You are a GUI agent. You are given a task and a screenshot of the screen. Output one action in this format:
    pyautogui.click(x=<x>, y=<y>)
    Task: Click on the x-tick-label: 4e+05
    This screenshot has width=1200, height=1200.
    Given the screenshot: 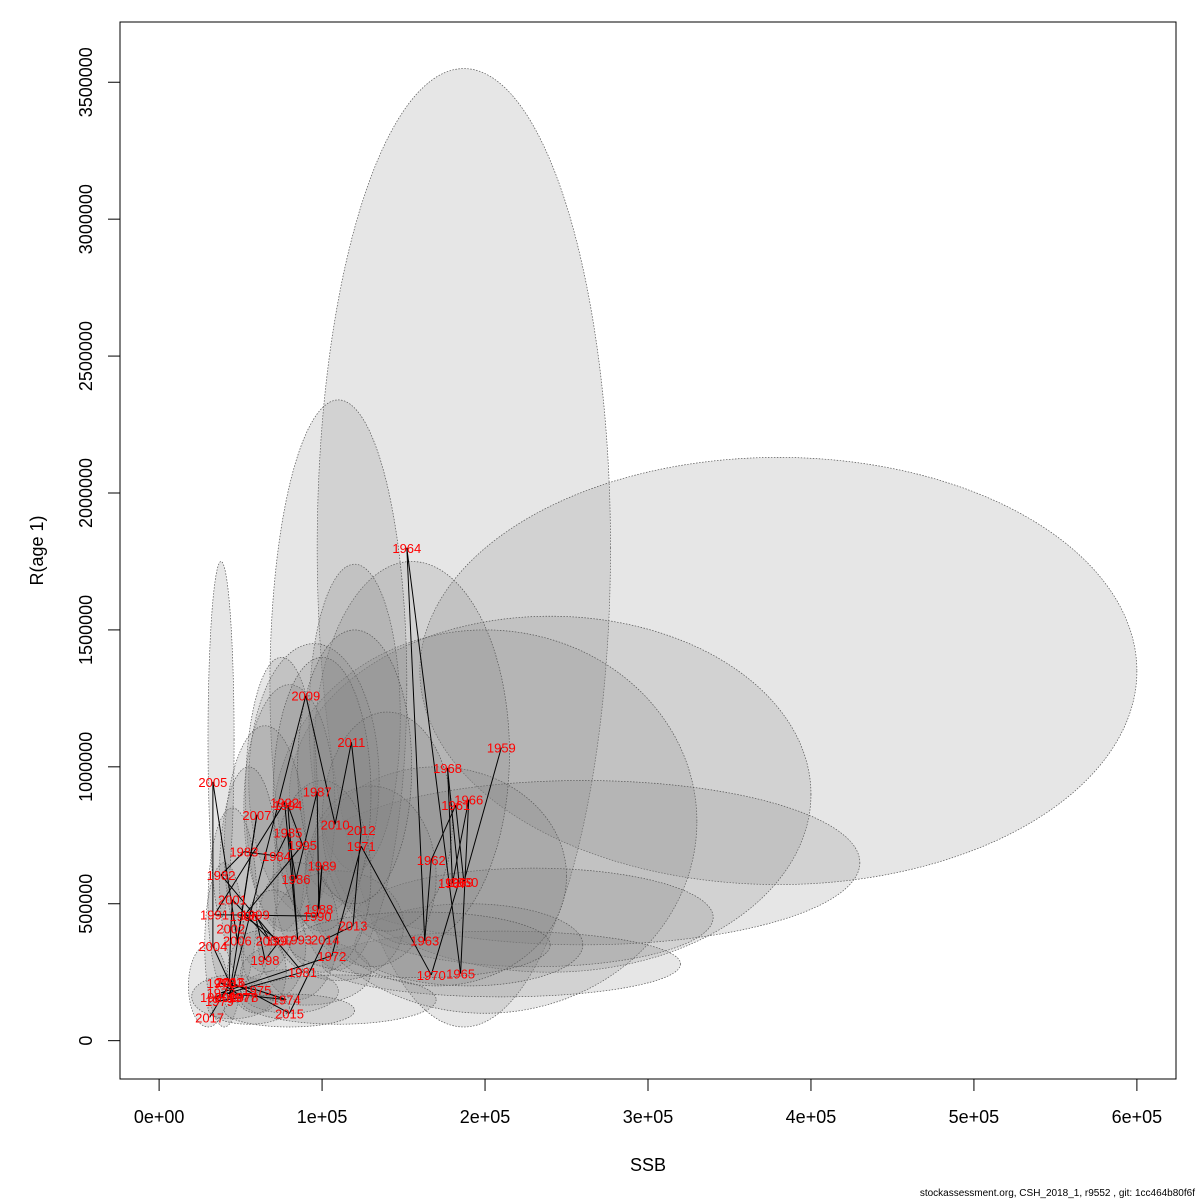 What is the action you would take?
    pyautogui.click(x=811, y=1117)
    